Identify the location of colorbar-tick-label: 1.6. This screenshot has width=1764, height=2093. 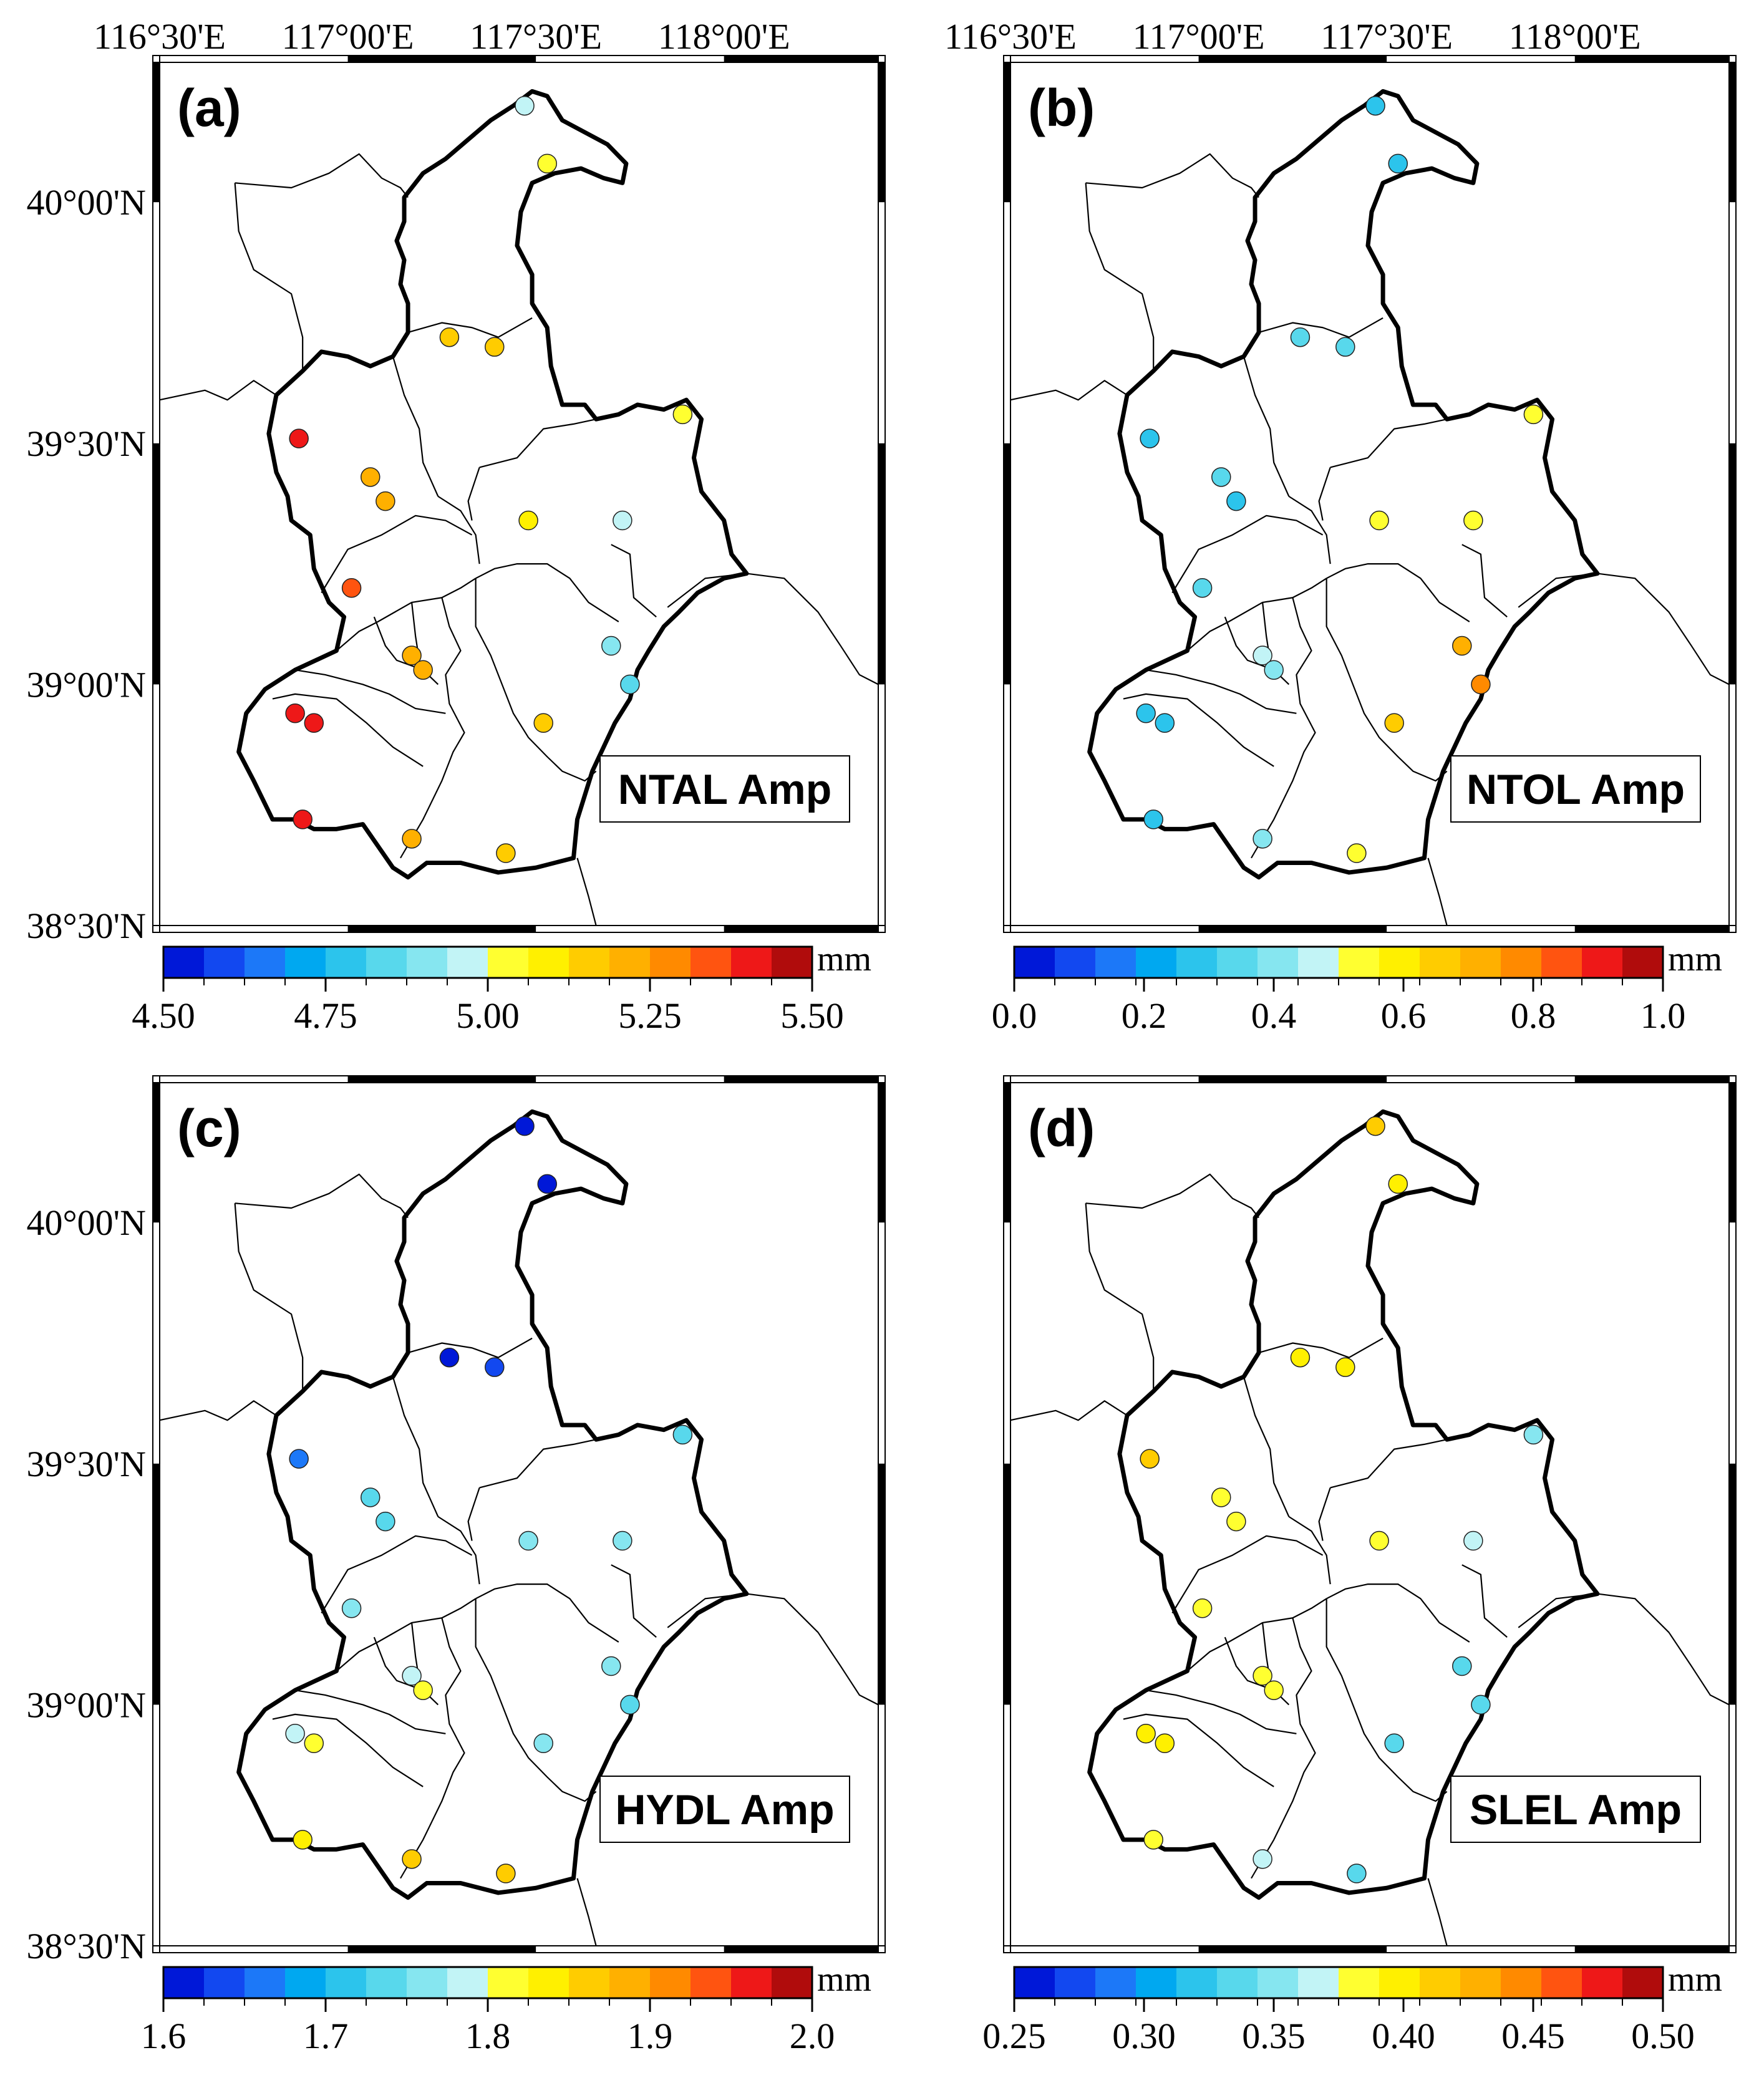
(164, 2036).